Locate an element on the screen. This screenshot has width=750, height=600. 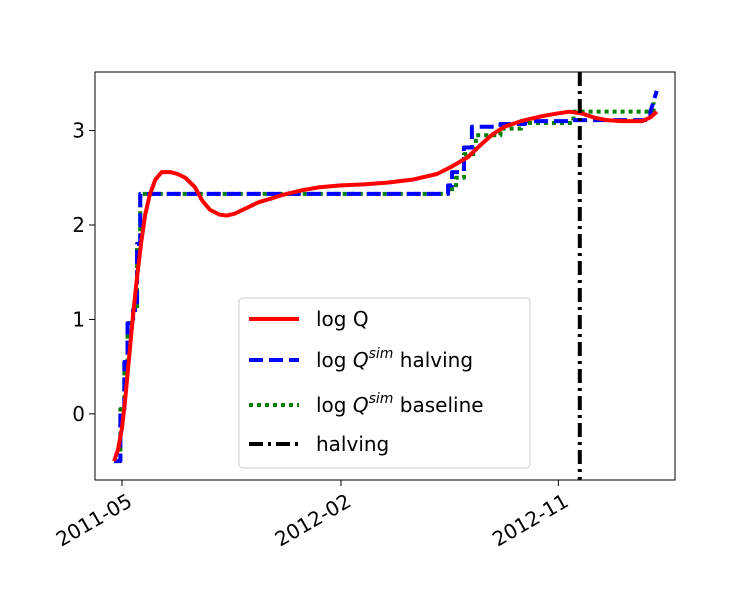
legend-label-baseline-sim-q: Q is located at coordinates (361, 405).